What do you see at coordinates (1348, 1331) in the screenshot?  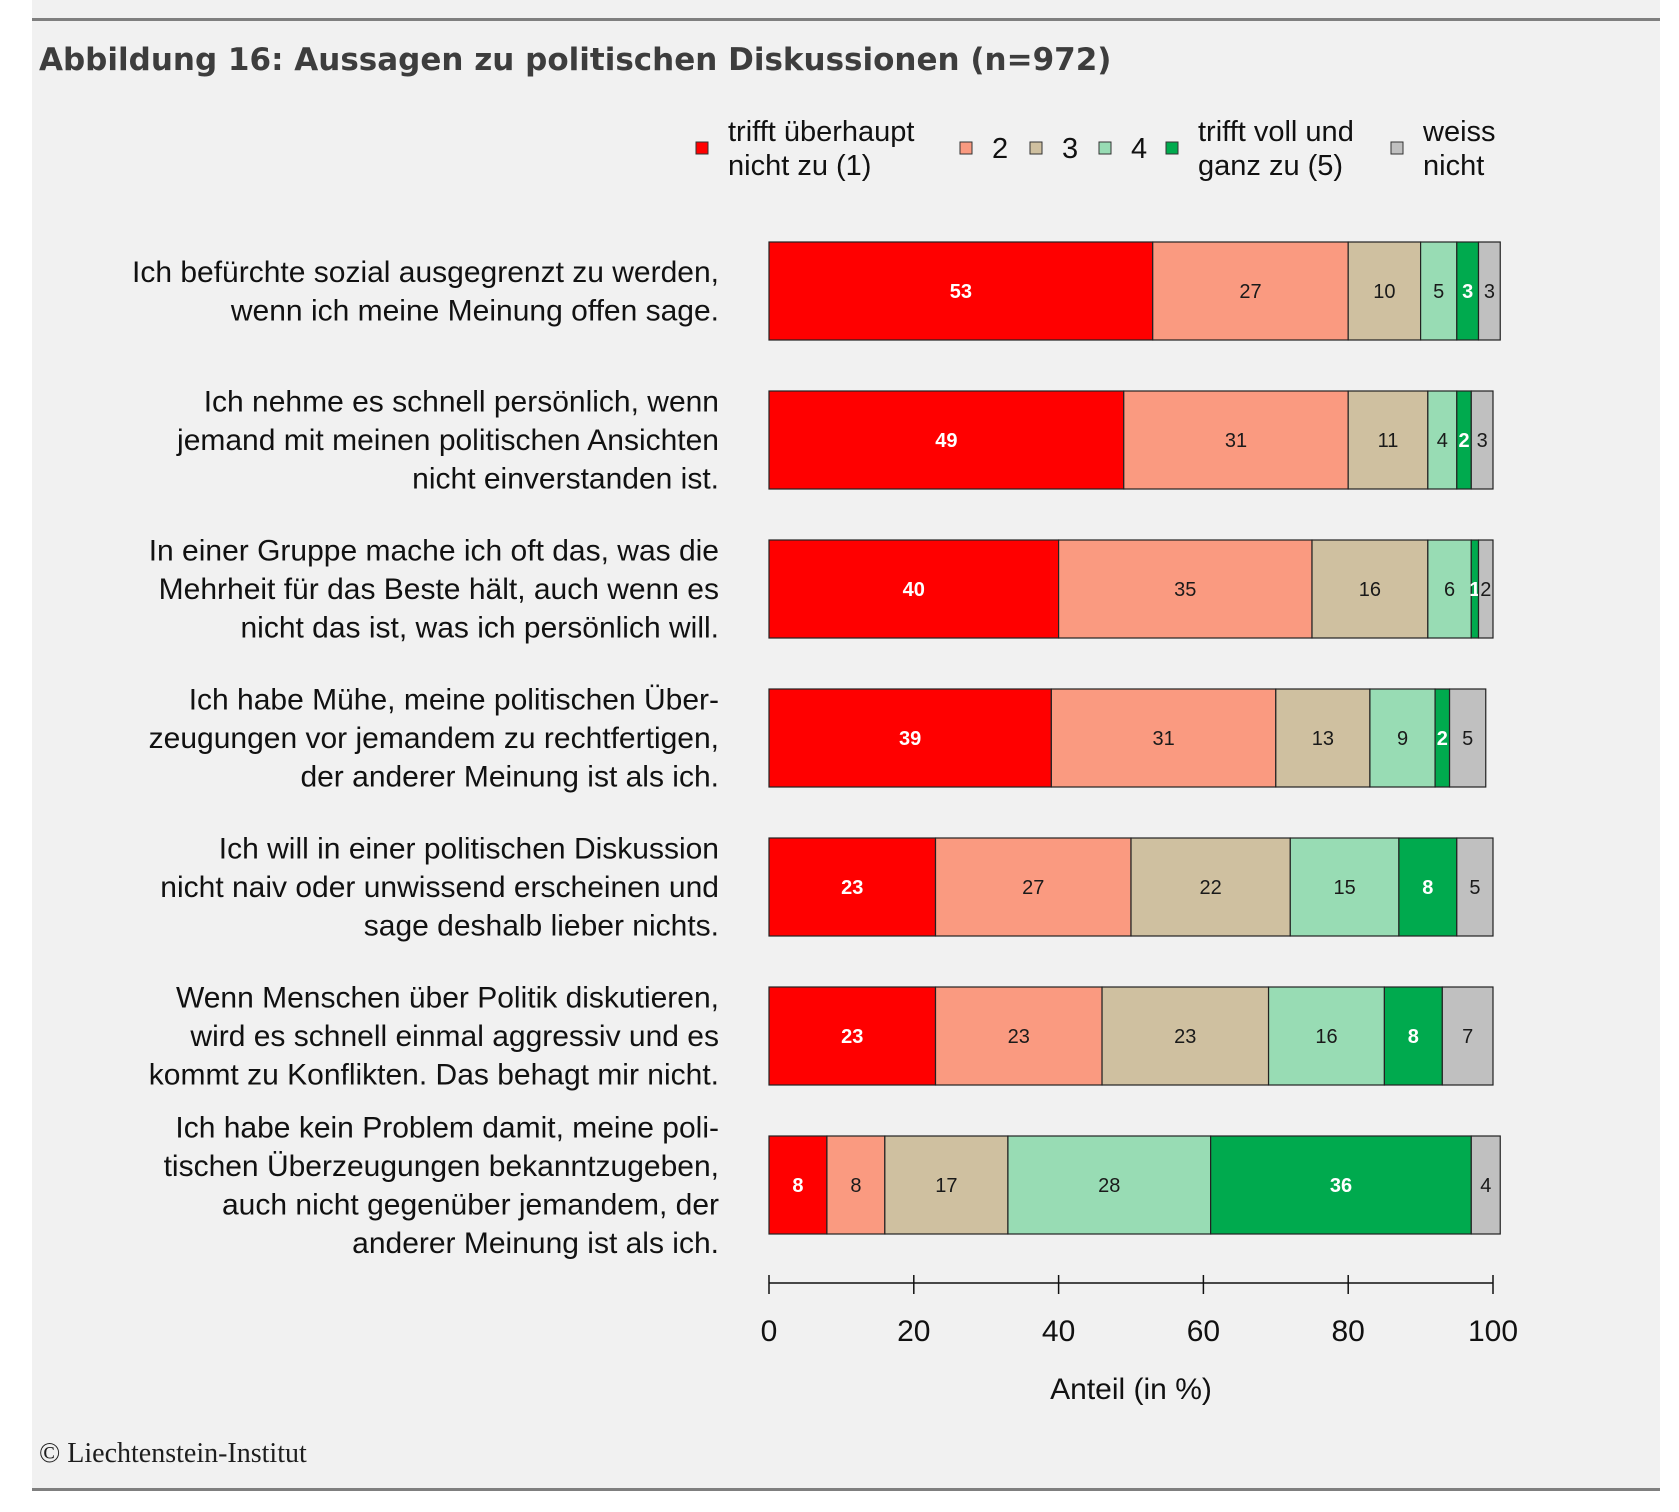 I see `x-tick-label: 80` at bounding box center [1348, 1331].